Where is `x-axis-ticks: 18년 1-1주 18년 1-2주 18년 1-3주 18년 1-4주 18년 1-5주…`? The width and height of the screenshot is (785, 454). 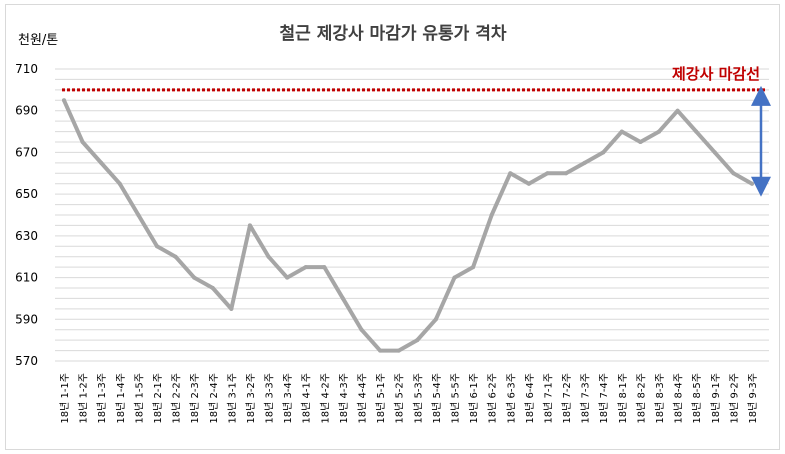
x-axis-ticks: 18년 1-1주 18년 1-2주 18년 1-3주 18년 1-4주 18년 1-5주… is located at coordinates (409, 398).